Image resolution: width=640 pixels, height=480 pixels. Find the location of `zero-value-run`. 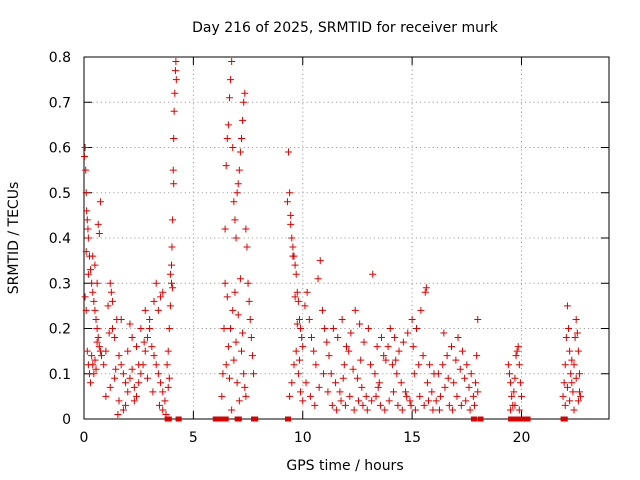

zero-value-run is located at coordinates (473, 419).